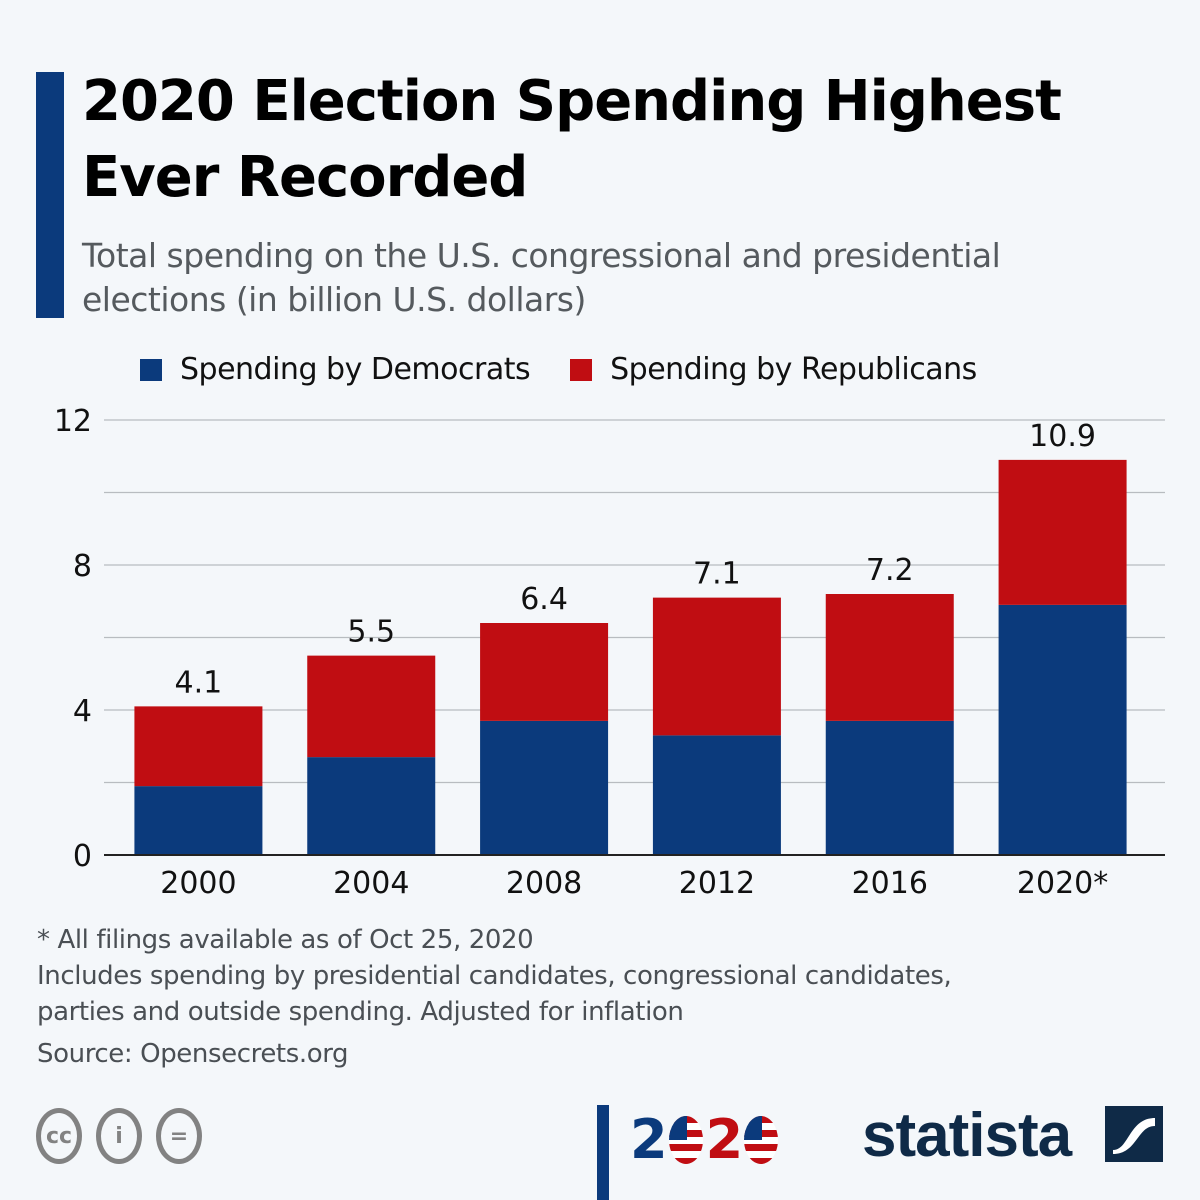  What do you see at coordinates (1134, 1134) in the screenshot?
I see `statista-logo-icon` at bounding box center [1134, 1134].